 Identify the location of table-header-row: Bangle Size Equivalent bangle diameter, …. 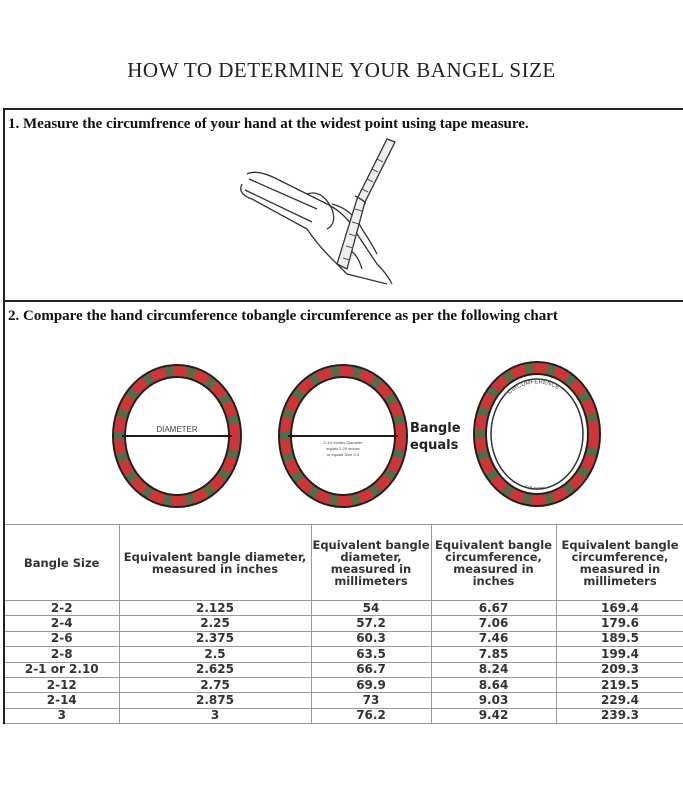
(343, 562).